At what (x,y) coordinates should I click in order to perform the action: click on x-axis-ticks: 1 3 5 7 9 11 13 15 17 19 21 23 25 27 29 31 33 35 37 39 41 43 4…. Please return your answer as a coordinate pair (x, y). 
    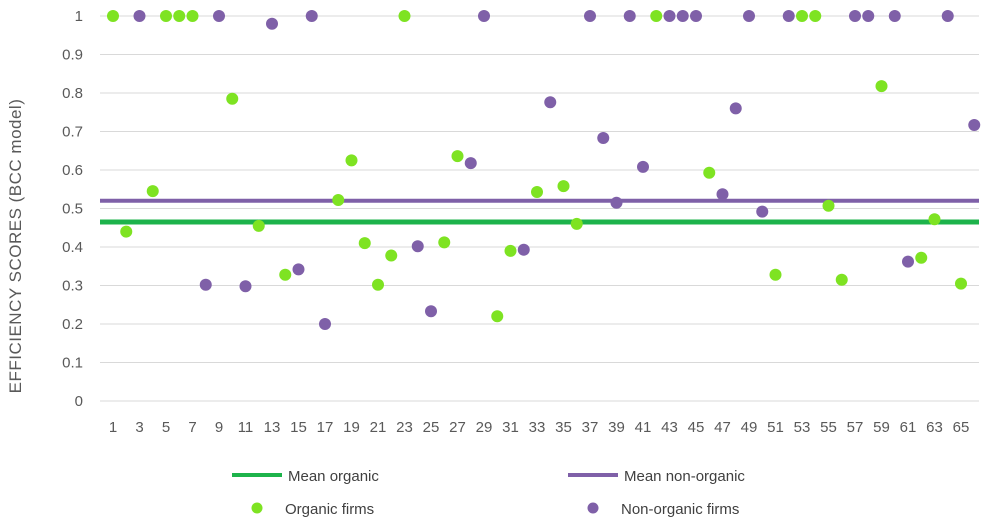
    Looking at the image, I should click on (539, 427).